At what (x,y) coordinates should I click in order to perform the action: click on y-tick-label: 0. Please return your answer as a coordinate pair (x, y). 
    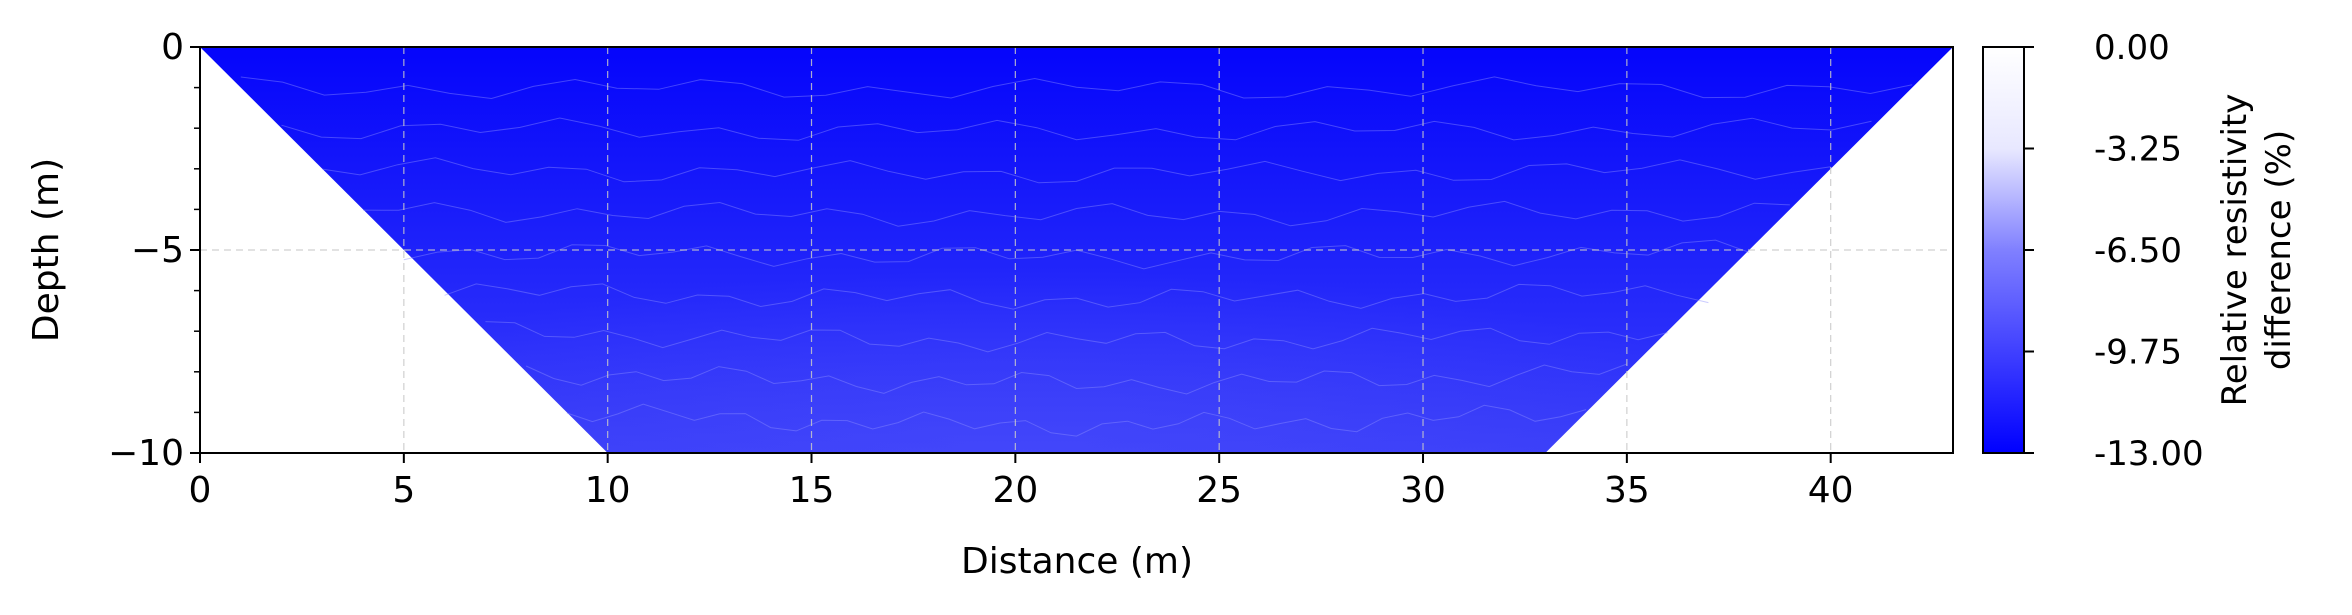
    Looking at the image, I should click on (172, 47).